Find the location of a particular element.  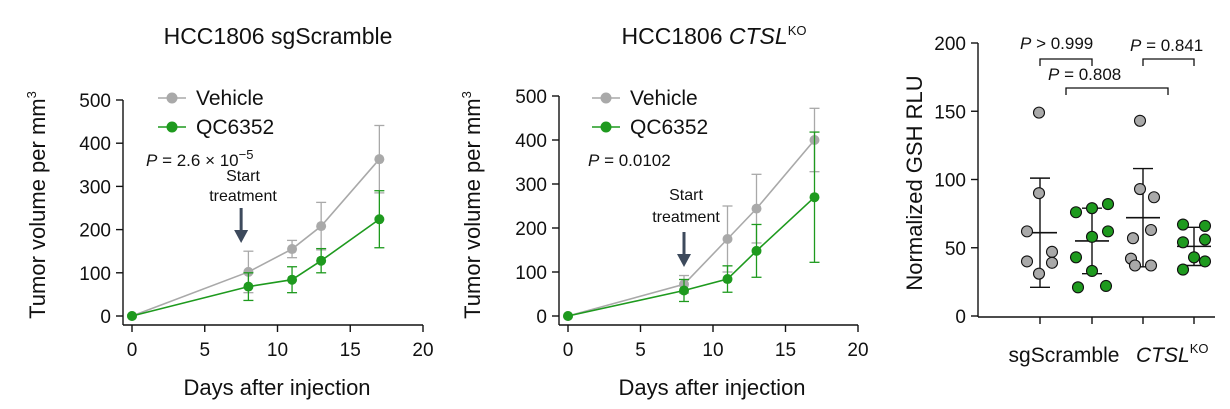

panel1-title: HCC1806 sgScramble is located at coordinates (278, 36).